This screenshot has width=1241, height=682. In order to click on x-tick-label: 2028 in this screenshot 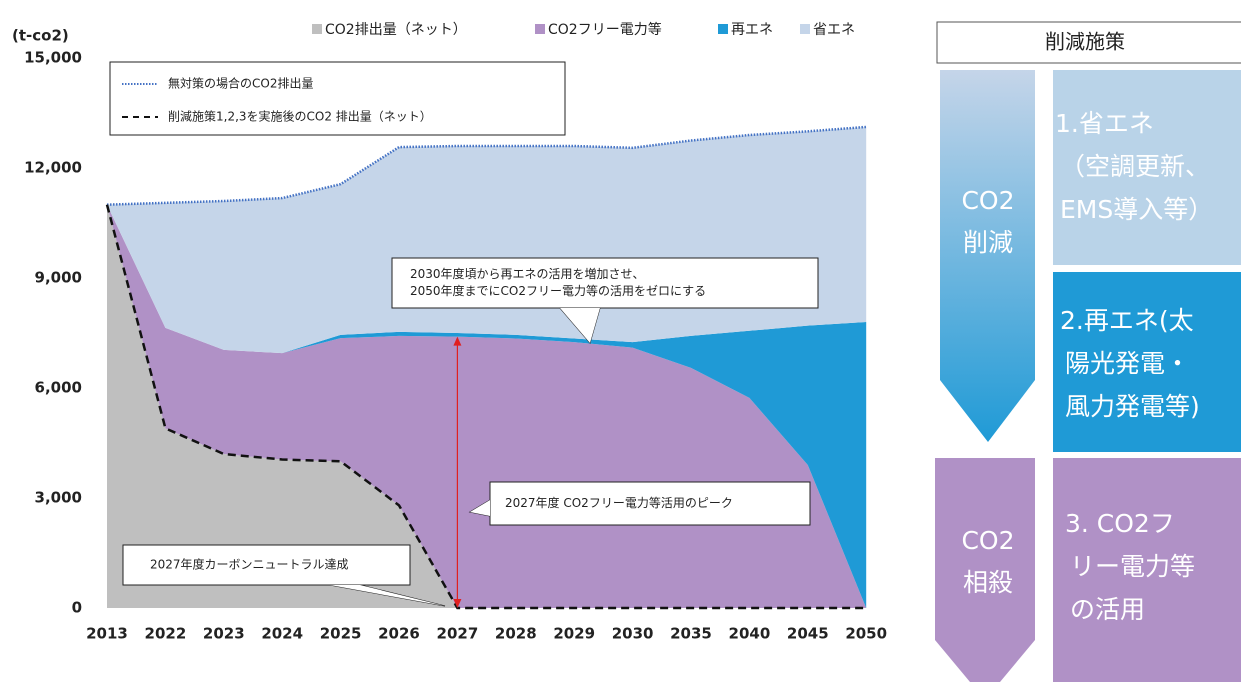, I will do `click(516, 634)`.